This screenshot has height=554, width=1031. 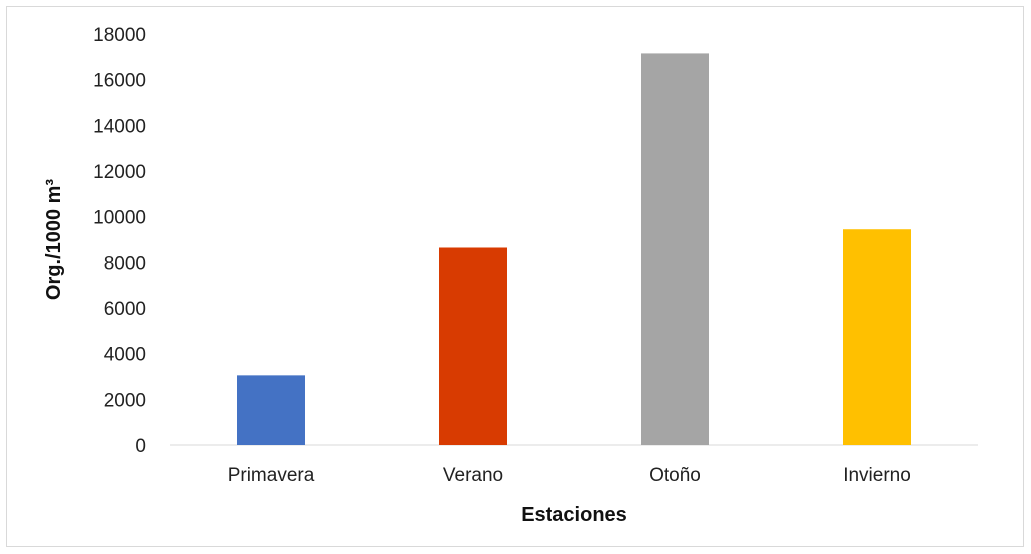 What do you see at coordinates (119, 35) in the screenshot?
I see `y-tick-label: 18000` at bounding box center [119, 35].